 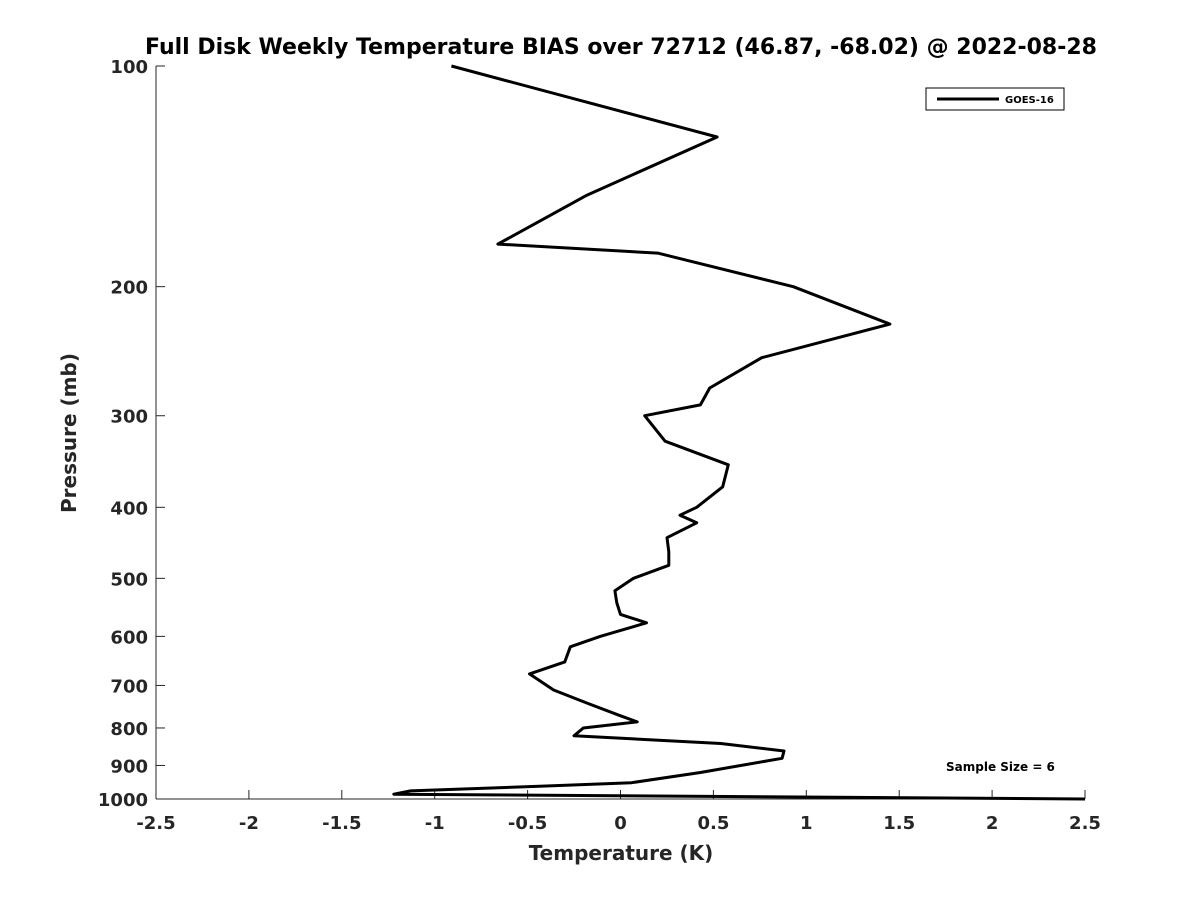 What do you see at coordinates (995, 99) in the screenshot?
I see `legend: GOES-16` at bounding box center [995, 99].